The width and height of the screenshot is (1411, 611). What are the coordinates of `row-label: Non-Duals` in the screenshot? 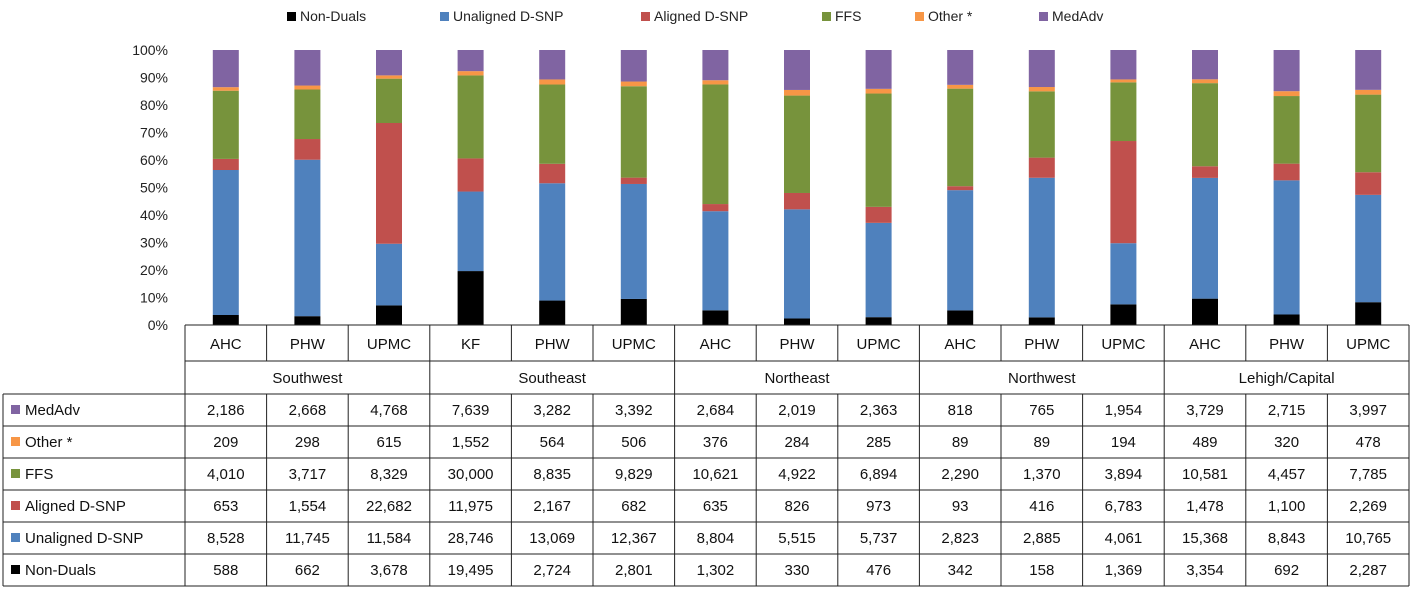 It's located at (60, 570).